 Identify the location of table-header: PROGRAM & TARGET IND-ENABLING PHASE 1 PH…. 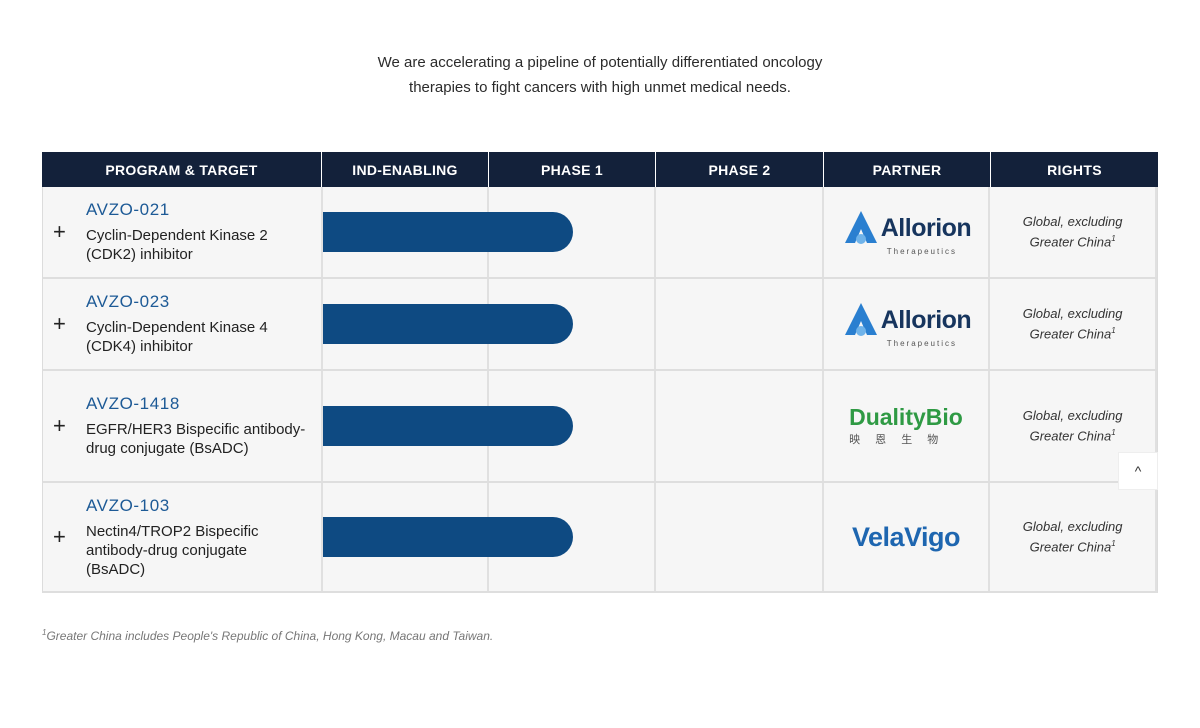
(600, 169).